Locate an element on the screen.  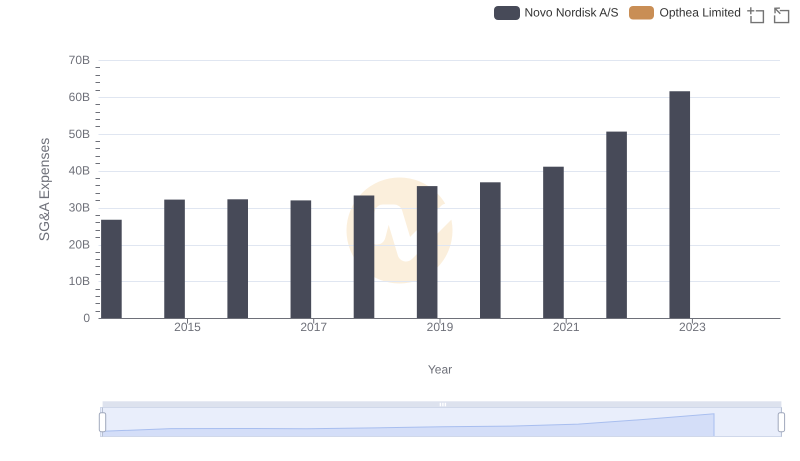
svg-text: 30B is located at coordinates (79, 208).